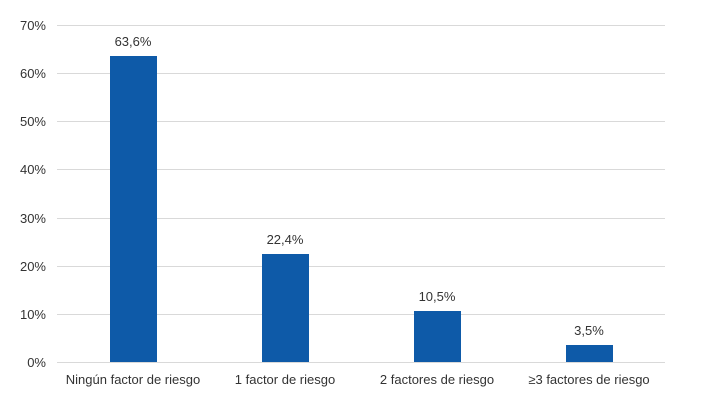  Describe the element at coordinates (437, 379) in the screenshot. I see `x-axis-category-label: 2 factores de riesgo` at that location.